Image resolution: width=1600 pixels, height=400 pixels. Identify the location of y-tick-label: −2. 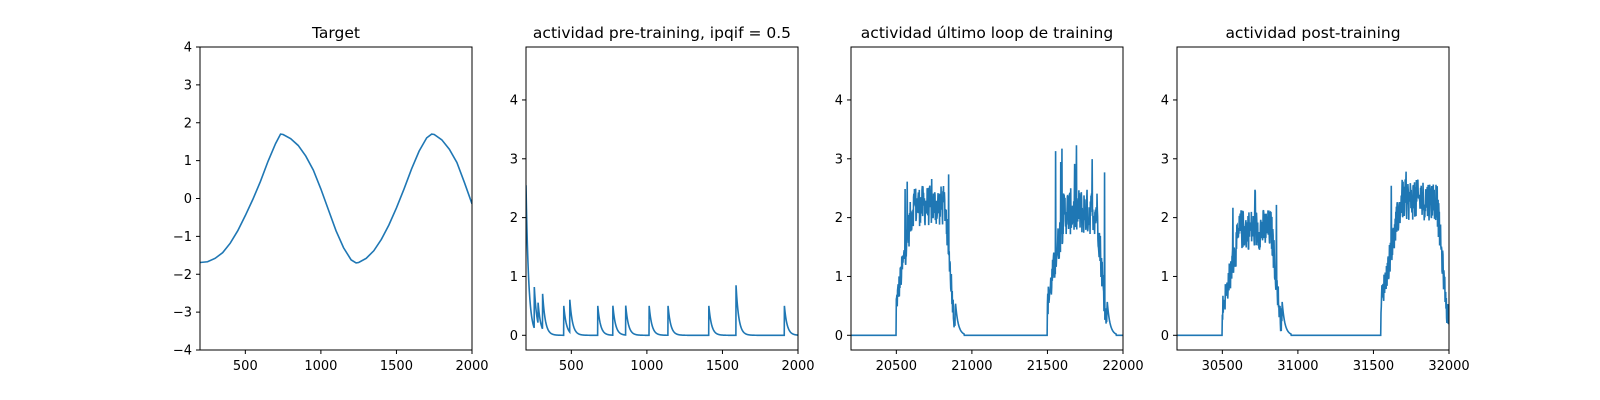
(182, 275).